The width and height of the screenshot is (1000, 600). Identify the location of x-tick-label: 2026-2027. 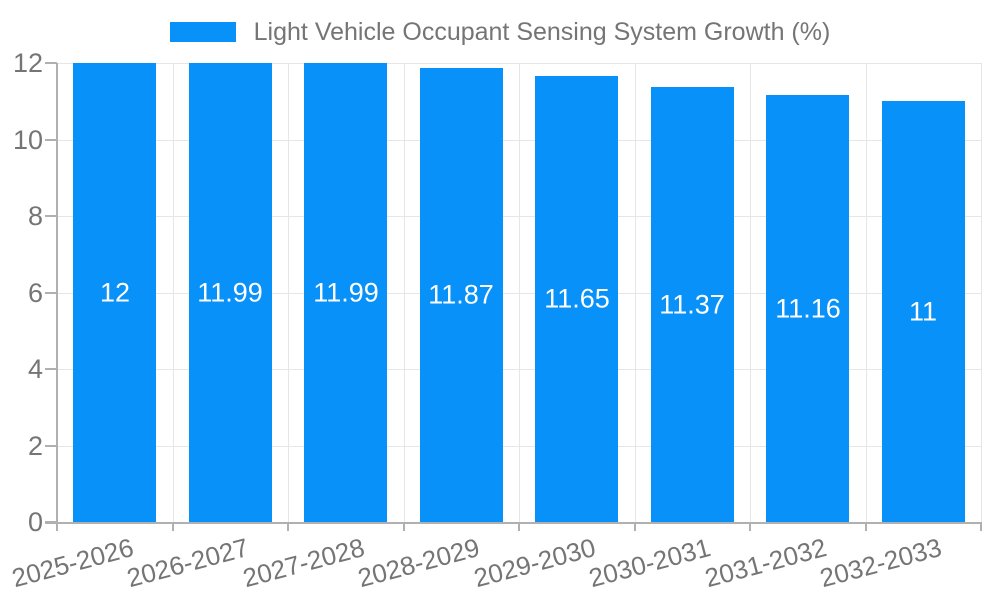
(187, 563).